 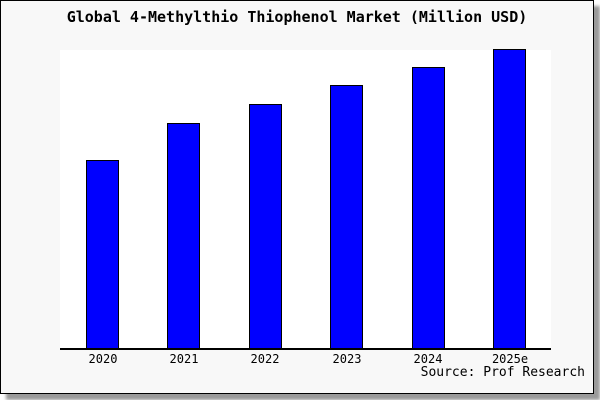 I want to click on x-tick-label-2023: 2023, so click(x=347, y=359).